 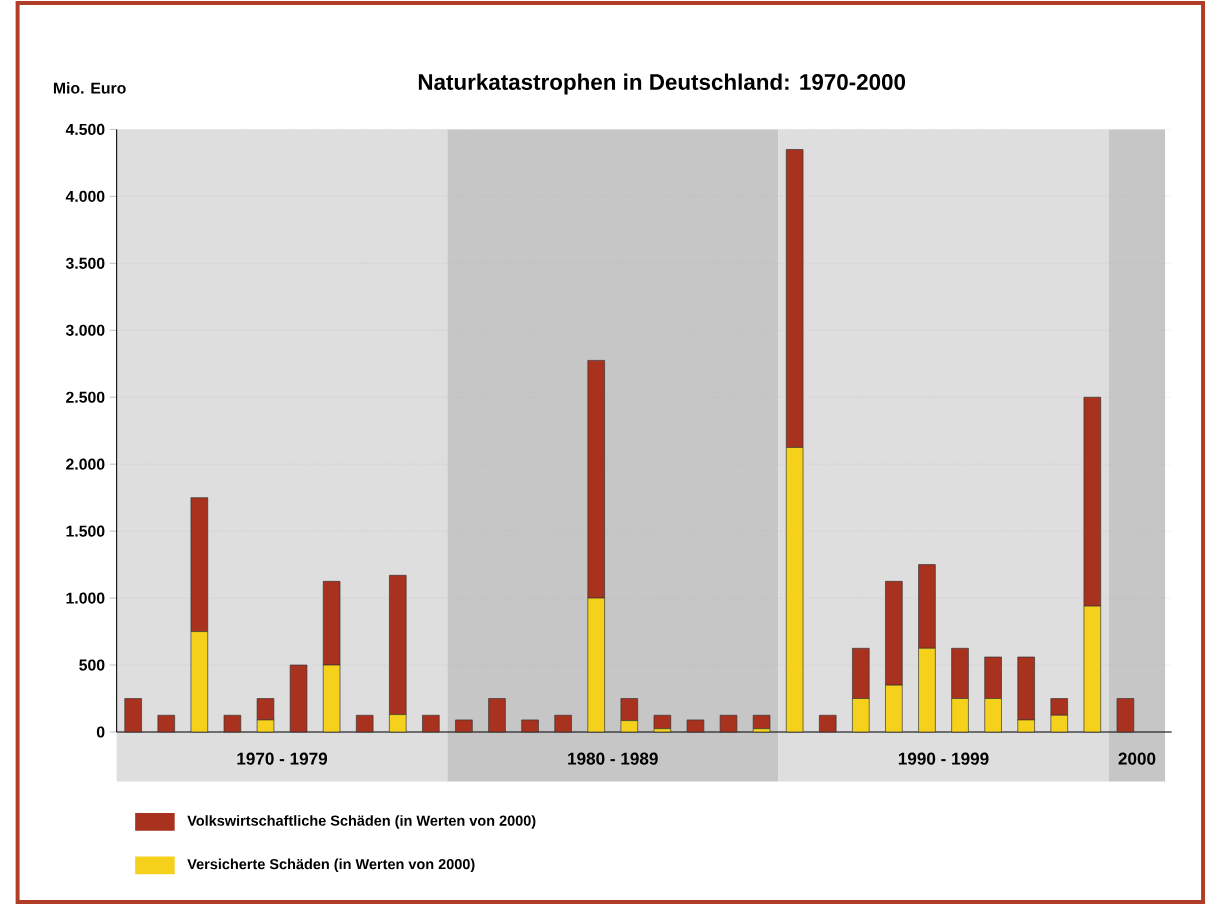 I want to click on y-tick-label: 3.000, so click(x=85, y=330).